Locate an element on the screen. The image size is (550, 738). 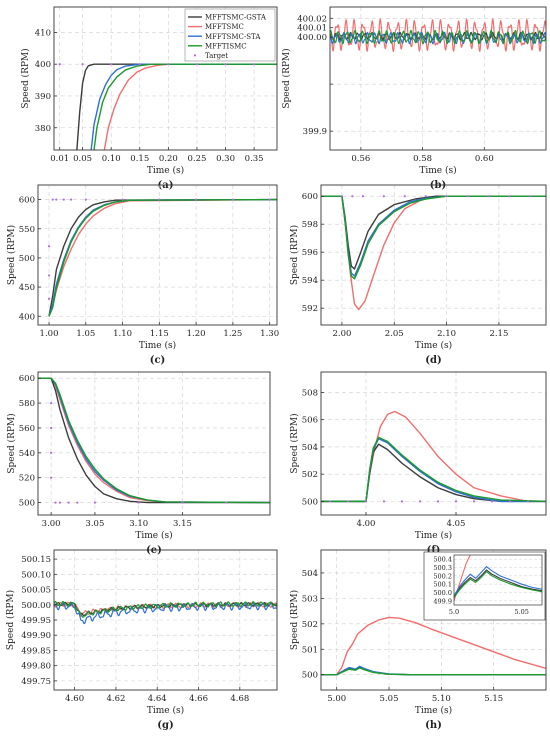
series-line-mfftsmc-gsta is located at coordinates (154, 440).